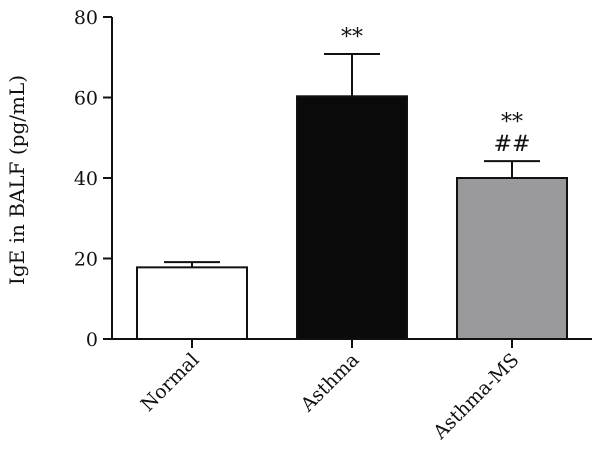 The image size is (600, 471). Describe the element at coordinates (86, 179) in the screenshot. I see `y-tick-label: 40` at that location.